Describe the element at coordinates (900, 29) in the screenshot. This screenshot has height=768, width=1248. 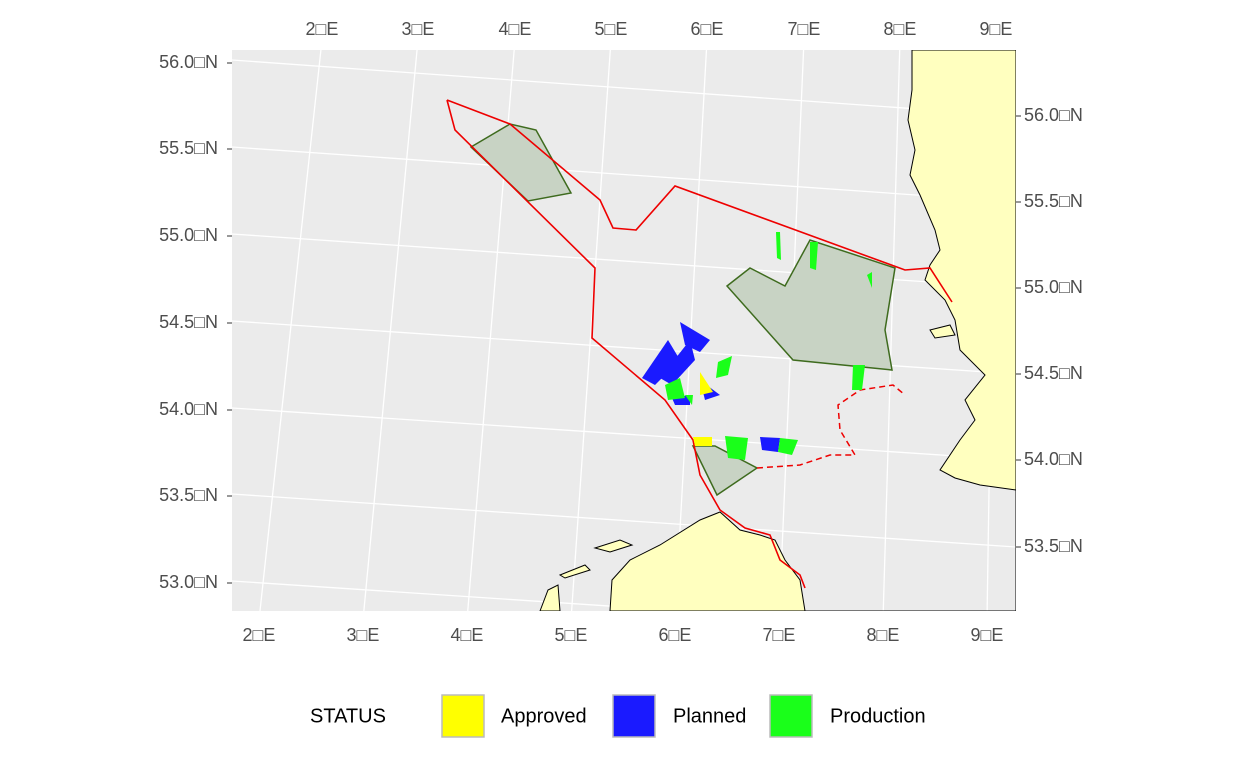
I see `top-tick-label: 8□E` at that location.